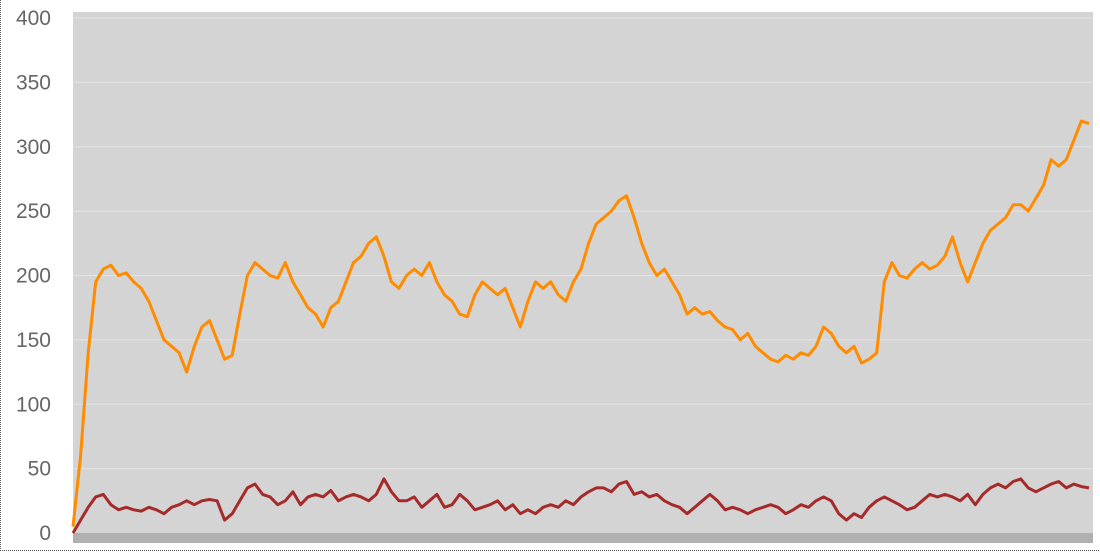 The height and width of the screenshot is (552, 1100). I want to click on y-tick-label: 400, so click(33, 18).